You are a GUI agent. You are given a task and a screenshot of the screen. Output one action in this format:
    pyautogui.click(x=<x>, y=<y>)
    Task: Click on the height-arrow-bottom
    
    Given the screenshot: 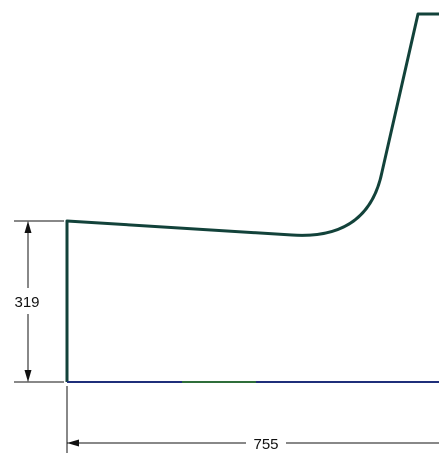 What is the action you would take?
    pyautogui.click(x=28, y=376)
    